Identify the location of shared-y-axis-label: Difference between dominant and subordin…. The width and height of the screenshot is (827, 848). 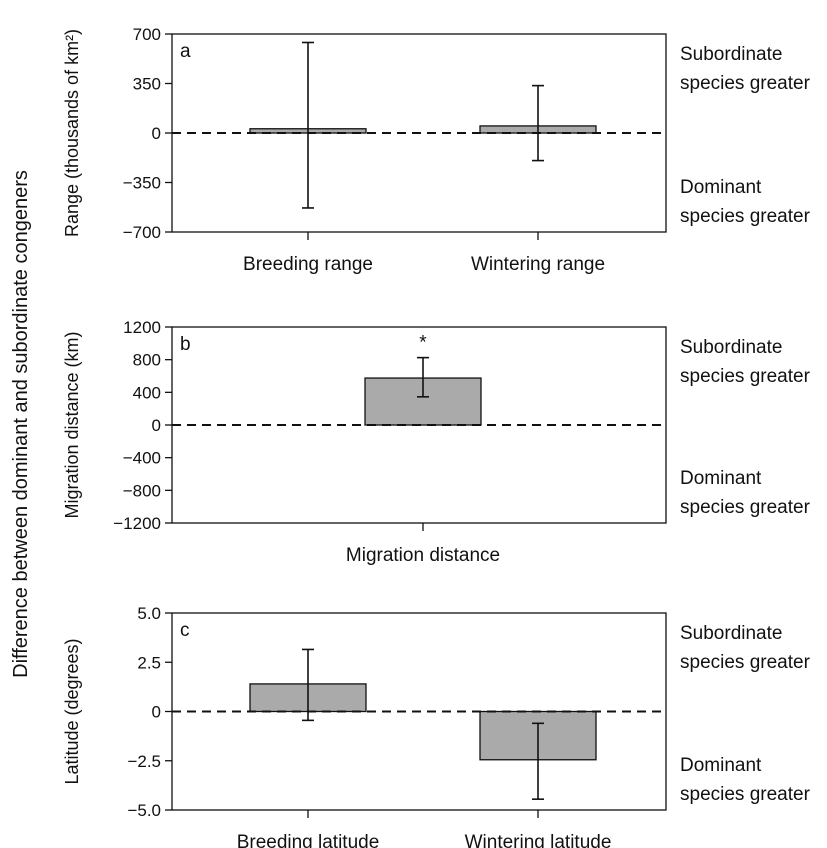
(21, 424).